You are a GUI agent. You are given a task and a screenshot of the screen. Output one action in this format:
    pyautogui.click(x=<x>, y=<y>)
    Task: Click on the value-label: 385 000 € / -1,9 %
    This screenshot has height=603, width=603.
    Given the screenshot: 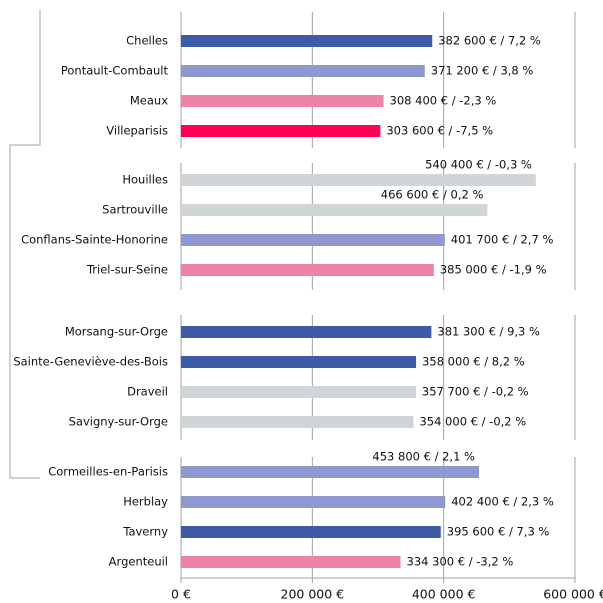 What is the action you would take?
    pyautogui.click(x=493, y=270)
    